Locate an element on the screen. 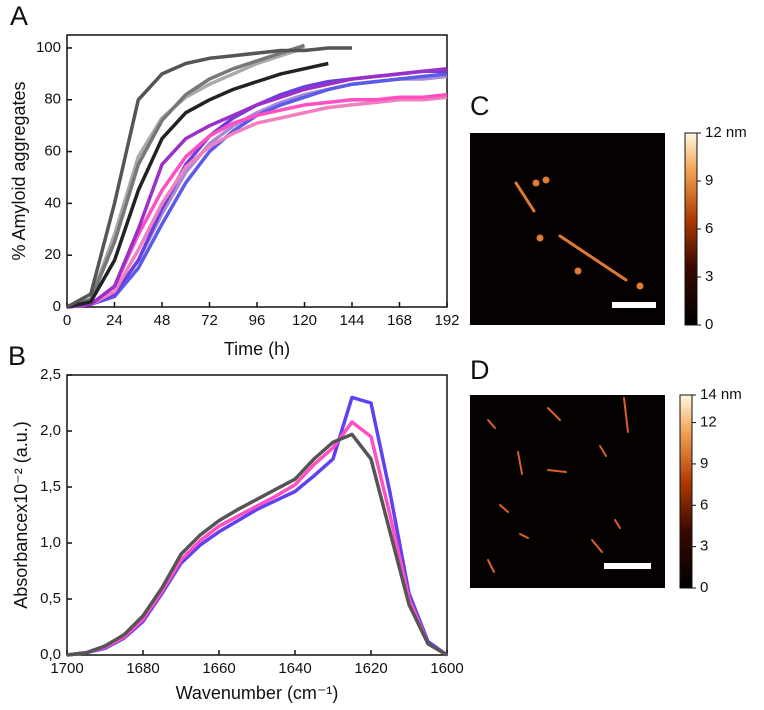 Image resolution: width=764 pixels, height=710 pixels. afm-image-c is located at coordinates (567, 229).